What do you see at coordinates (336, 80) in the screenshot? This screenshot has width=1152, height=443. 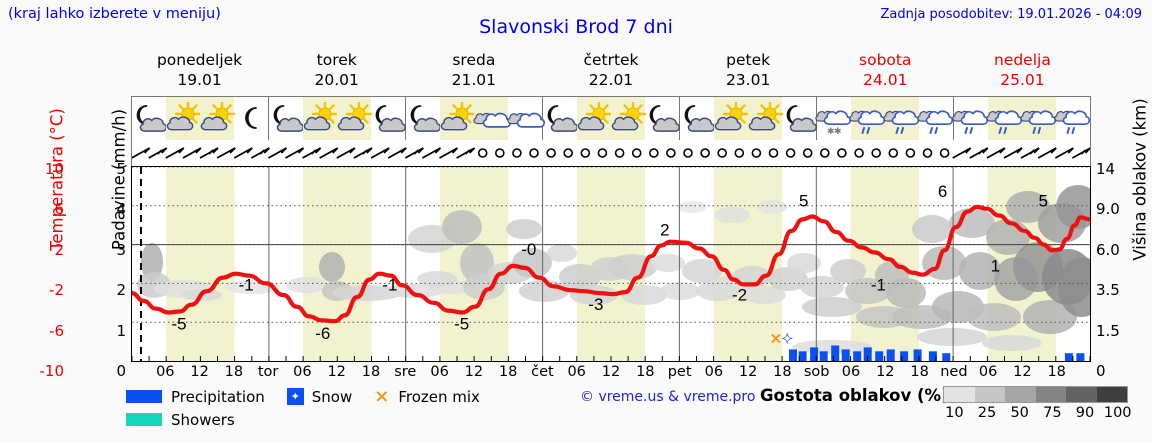 I see `day-date: 20.01` at bounding box center [336, 80].